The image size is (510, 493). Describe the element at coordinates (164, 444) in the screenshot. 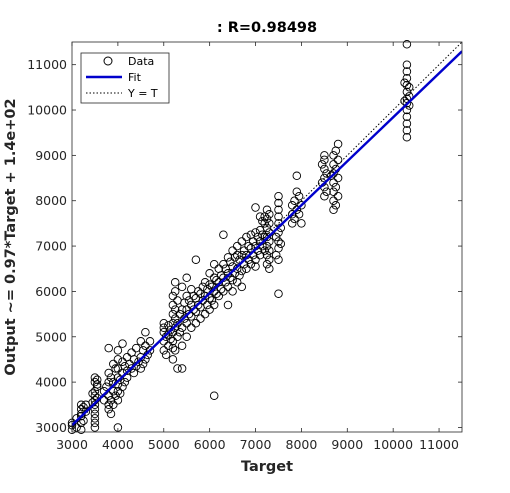

I see `x-tick-label: 5000` at that location.